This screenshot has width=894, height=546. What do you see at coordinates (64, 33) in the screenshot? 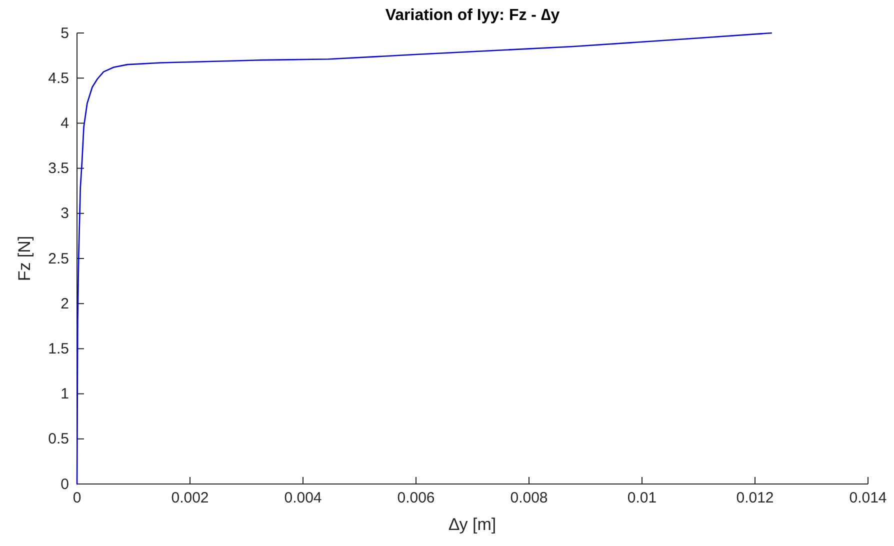
I see `y-tick-label: 5` at bounding box center [64, 33].